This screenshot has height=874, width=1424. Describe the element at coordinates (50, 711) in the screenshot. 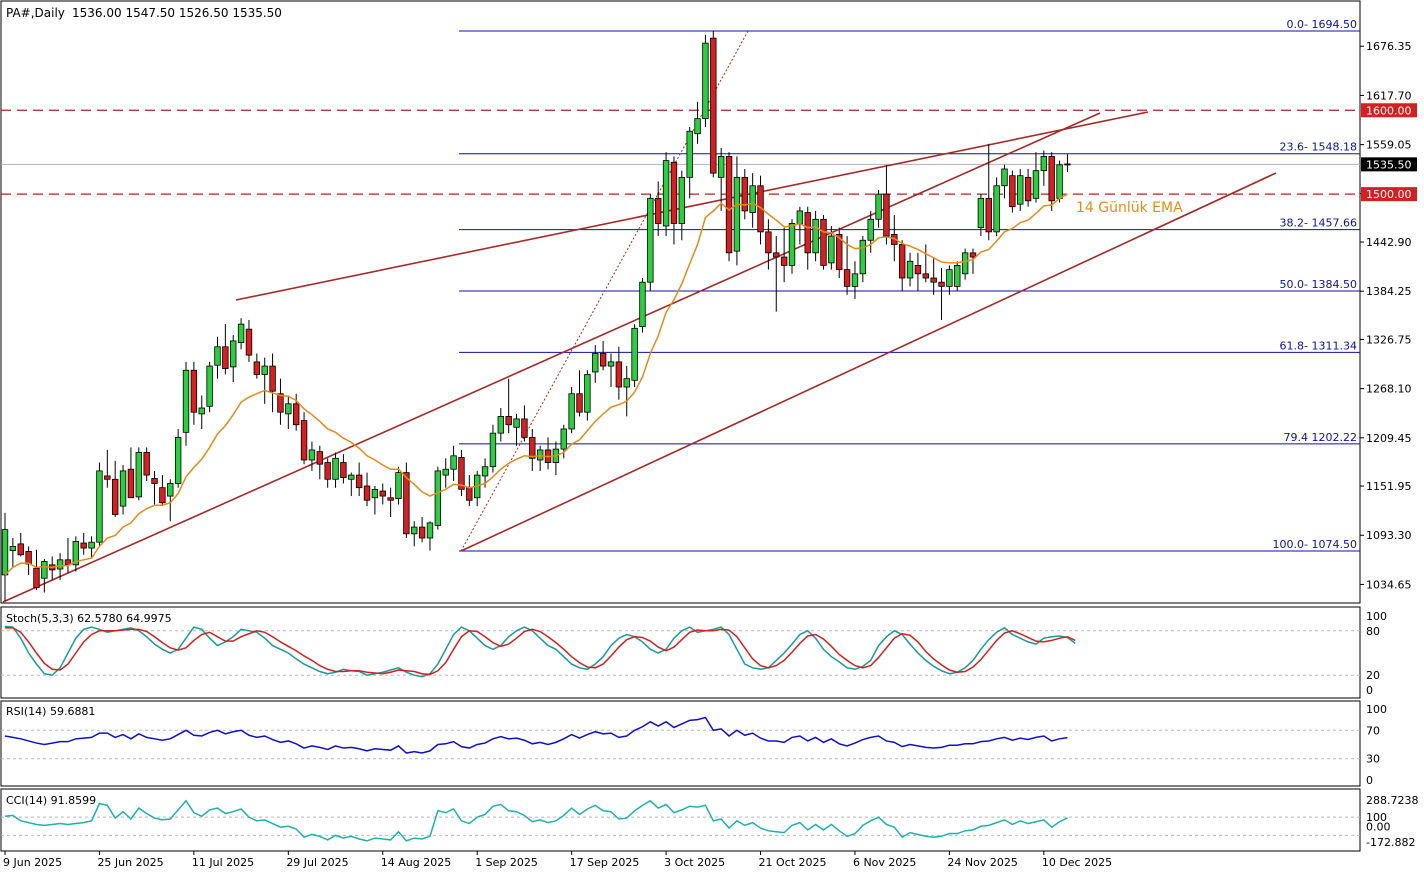

I see `rsi-label: RSI(14) 59.6881` at that location.